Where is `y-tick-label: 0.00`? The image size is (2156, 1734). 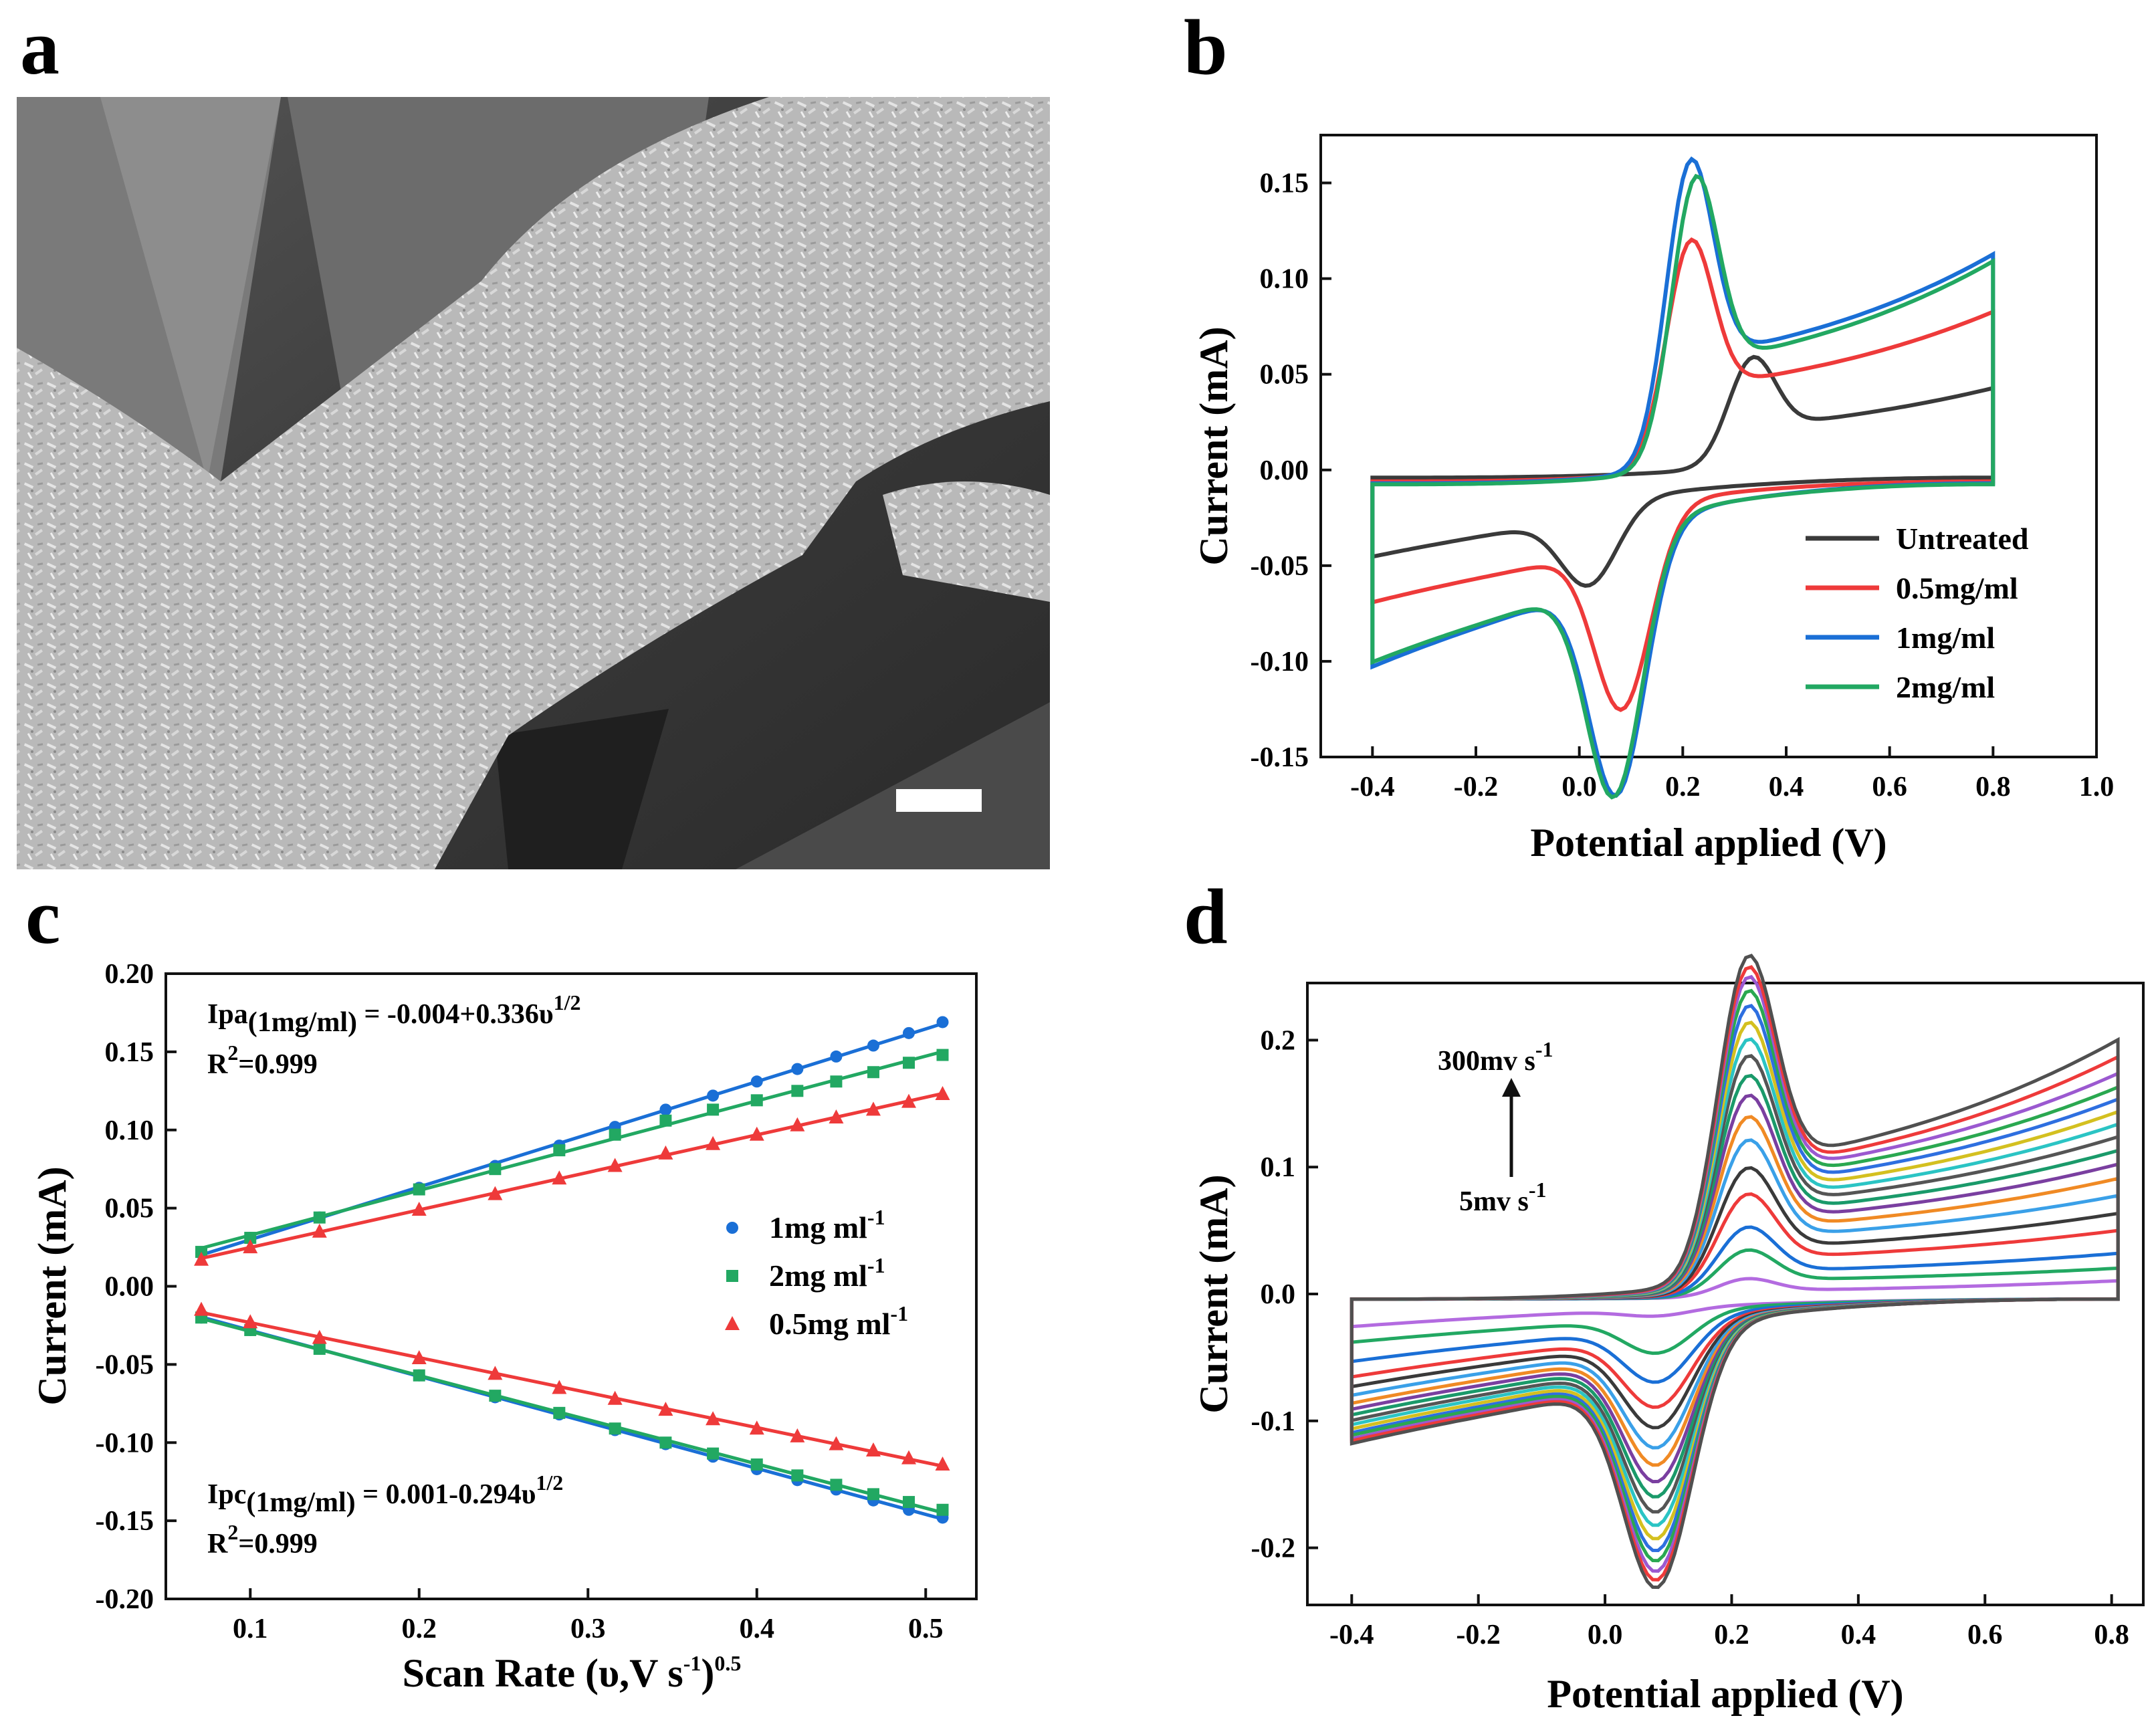
y-tick-label: 0.00 is located at coordinates (1284, 470).